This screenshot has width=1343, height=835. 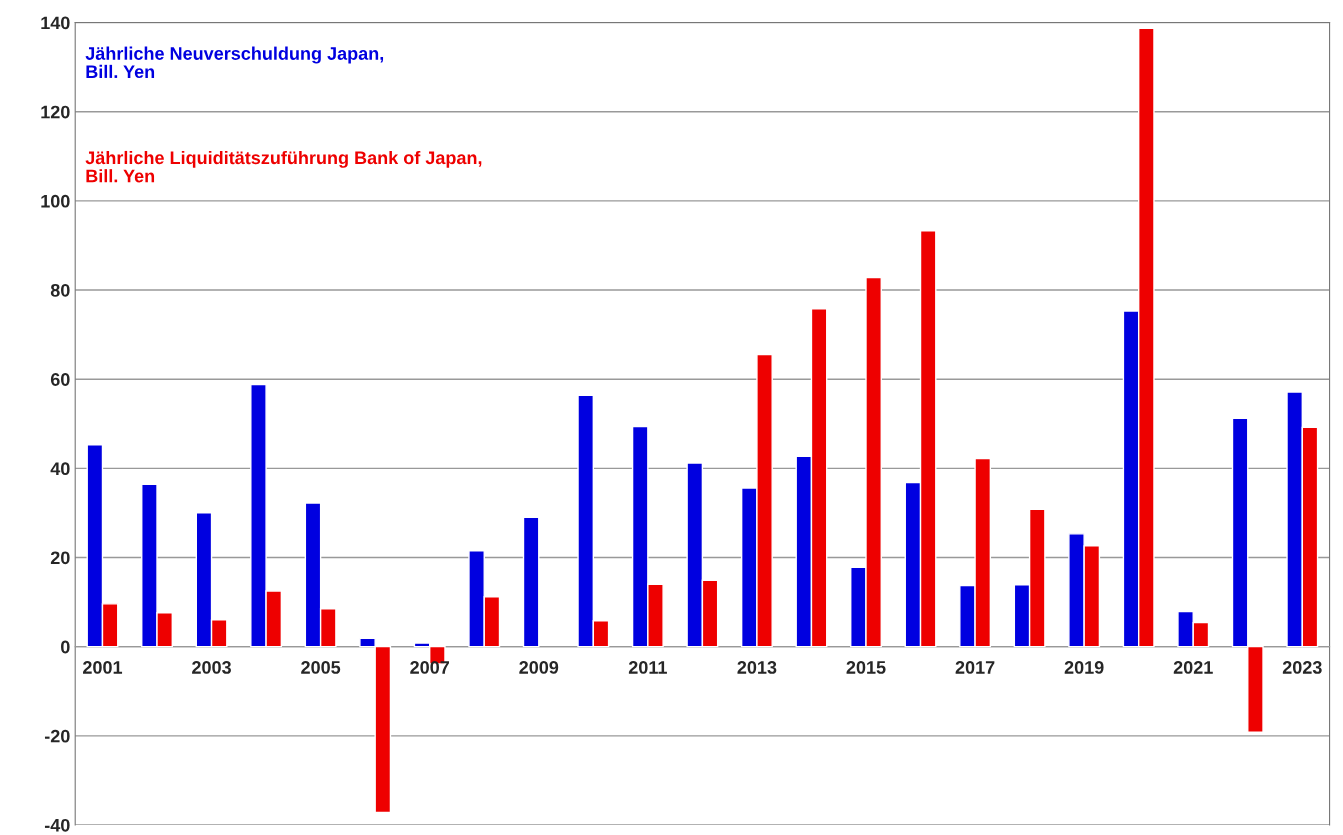 I want to click on y-tick-label: 20, so click(x=60, y=558).